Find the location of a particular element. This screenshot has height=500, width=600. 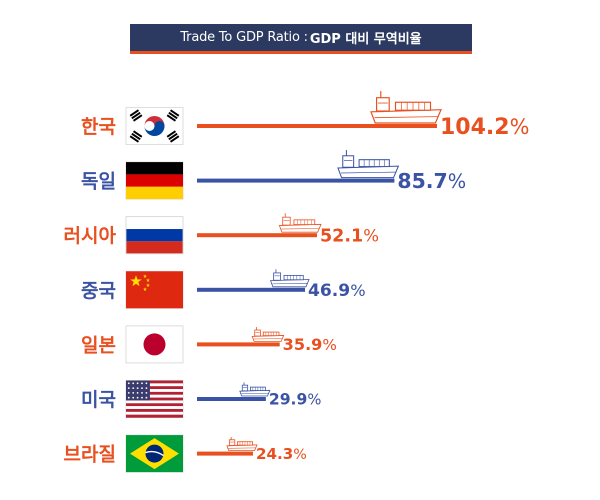

category-label: 일본 is located at coordinates (98, 345).